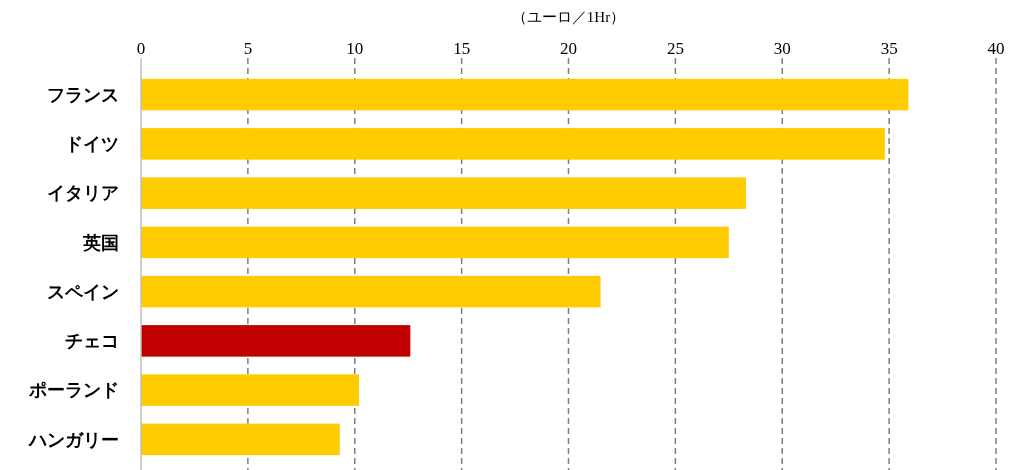  What do you see at coordinates (248, 48) in the screenshot?
I see `x-tick-label: 5` at bounding box center [248, 48].